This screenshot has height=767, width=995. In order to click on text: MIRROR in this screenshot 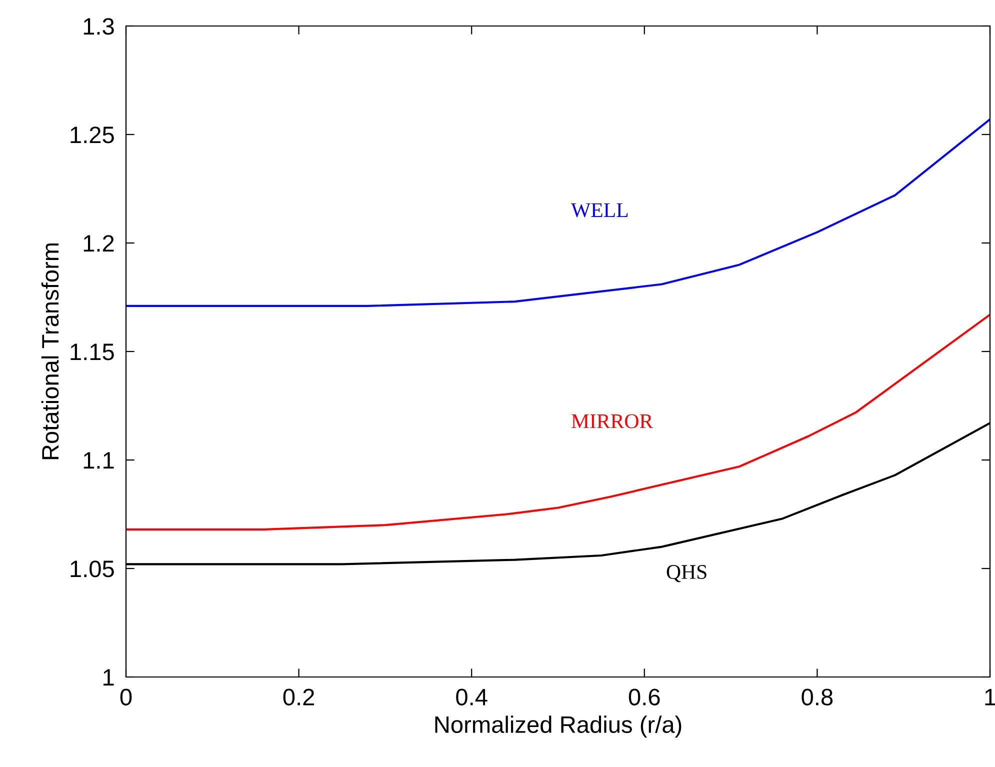, I will do `click(613, 421)`.